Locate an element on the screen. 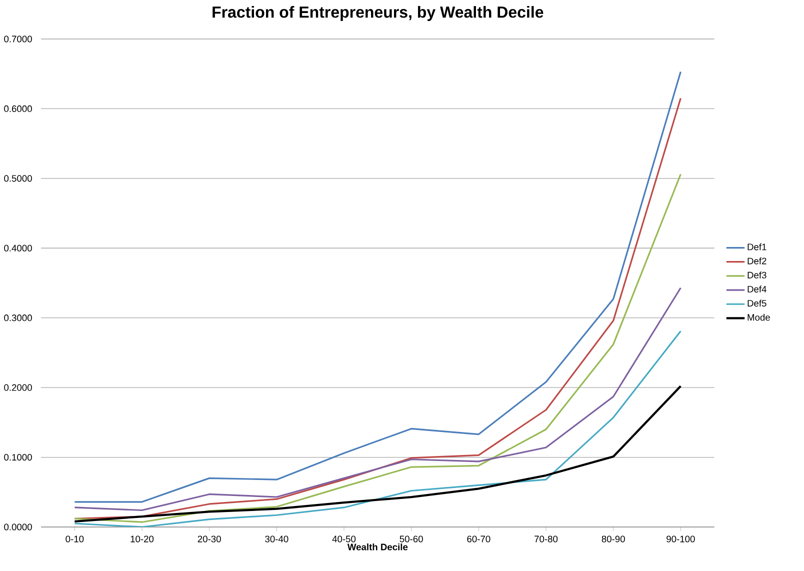 The image size is (804, 571). y-tick-label: 0.1000 is located at coordinates (18, 457).